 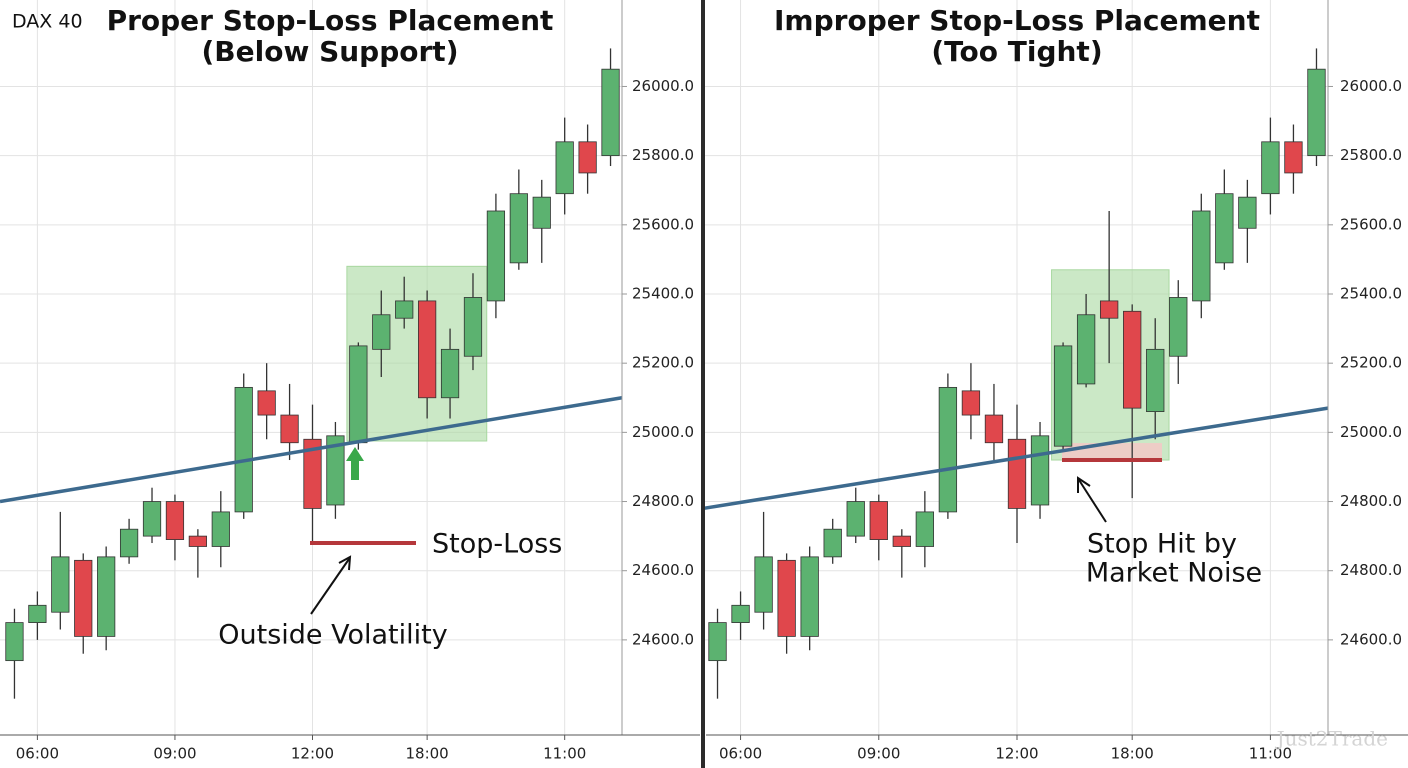 What do you see at coordinates (1331, 739) in the screenshot?
I see `watermark: Just2Trade` at bounding box center [1331, 739].